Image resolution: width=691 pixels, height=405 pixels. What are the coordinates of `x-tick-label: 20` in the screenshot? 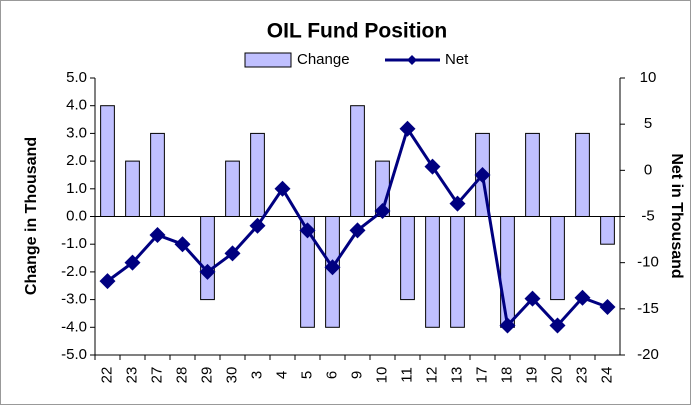 It's located at (556, 375).